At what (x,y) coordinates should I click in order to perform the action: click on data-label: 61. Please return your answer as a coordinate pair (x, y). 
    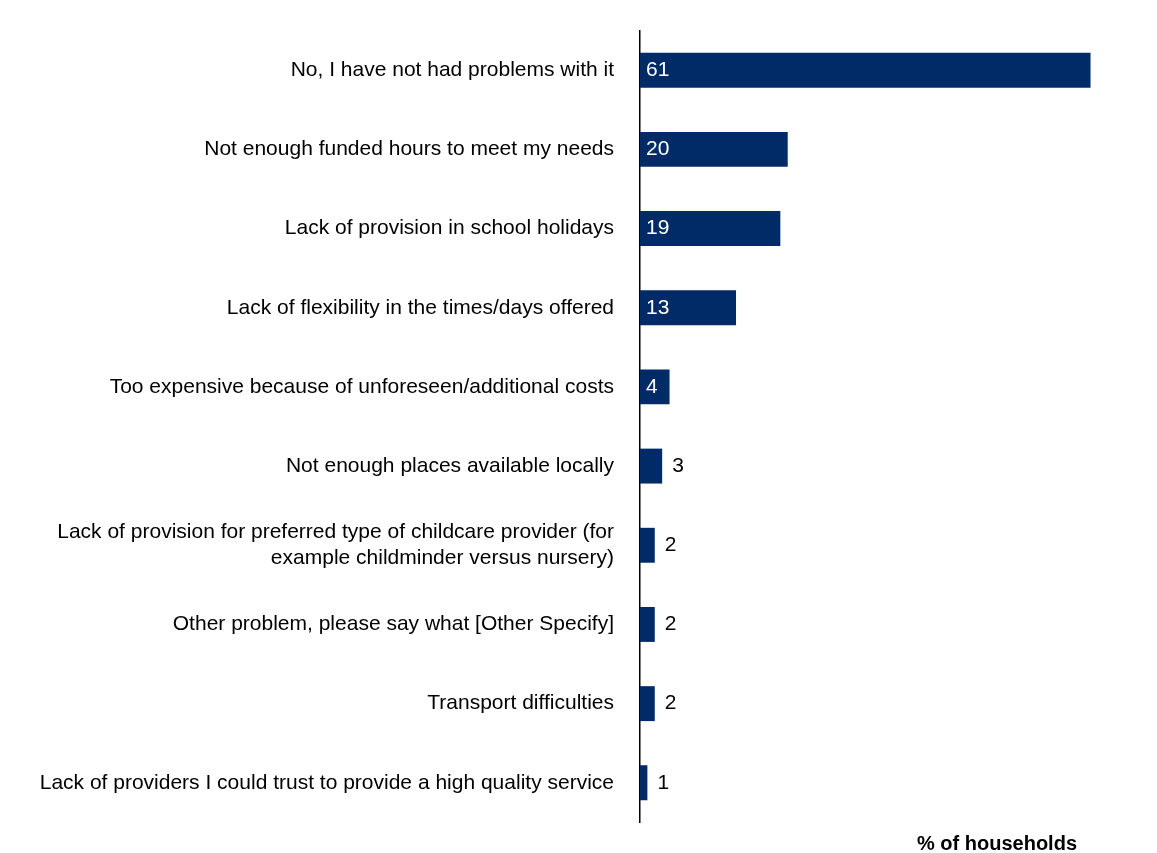
    Looking at the image, I should click on (658, 68).